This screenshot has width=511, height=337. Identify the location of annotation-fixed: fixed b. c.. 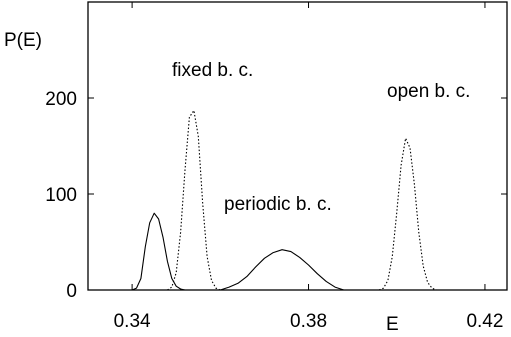
(212, 70).